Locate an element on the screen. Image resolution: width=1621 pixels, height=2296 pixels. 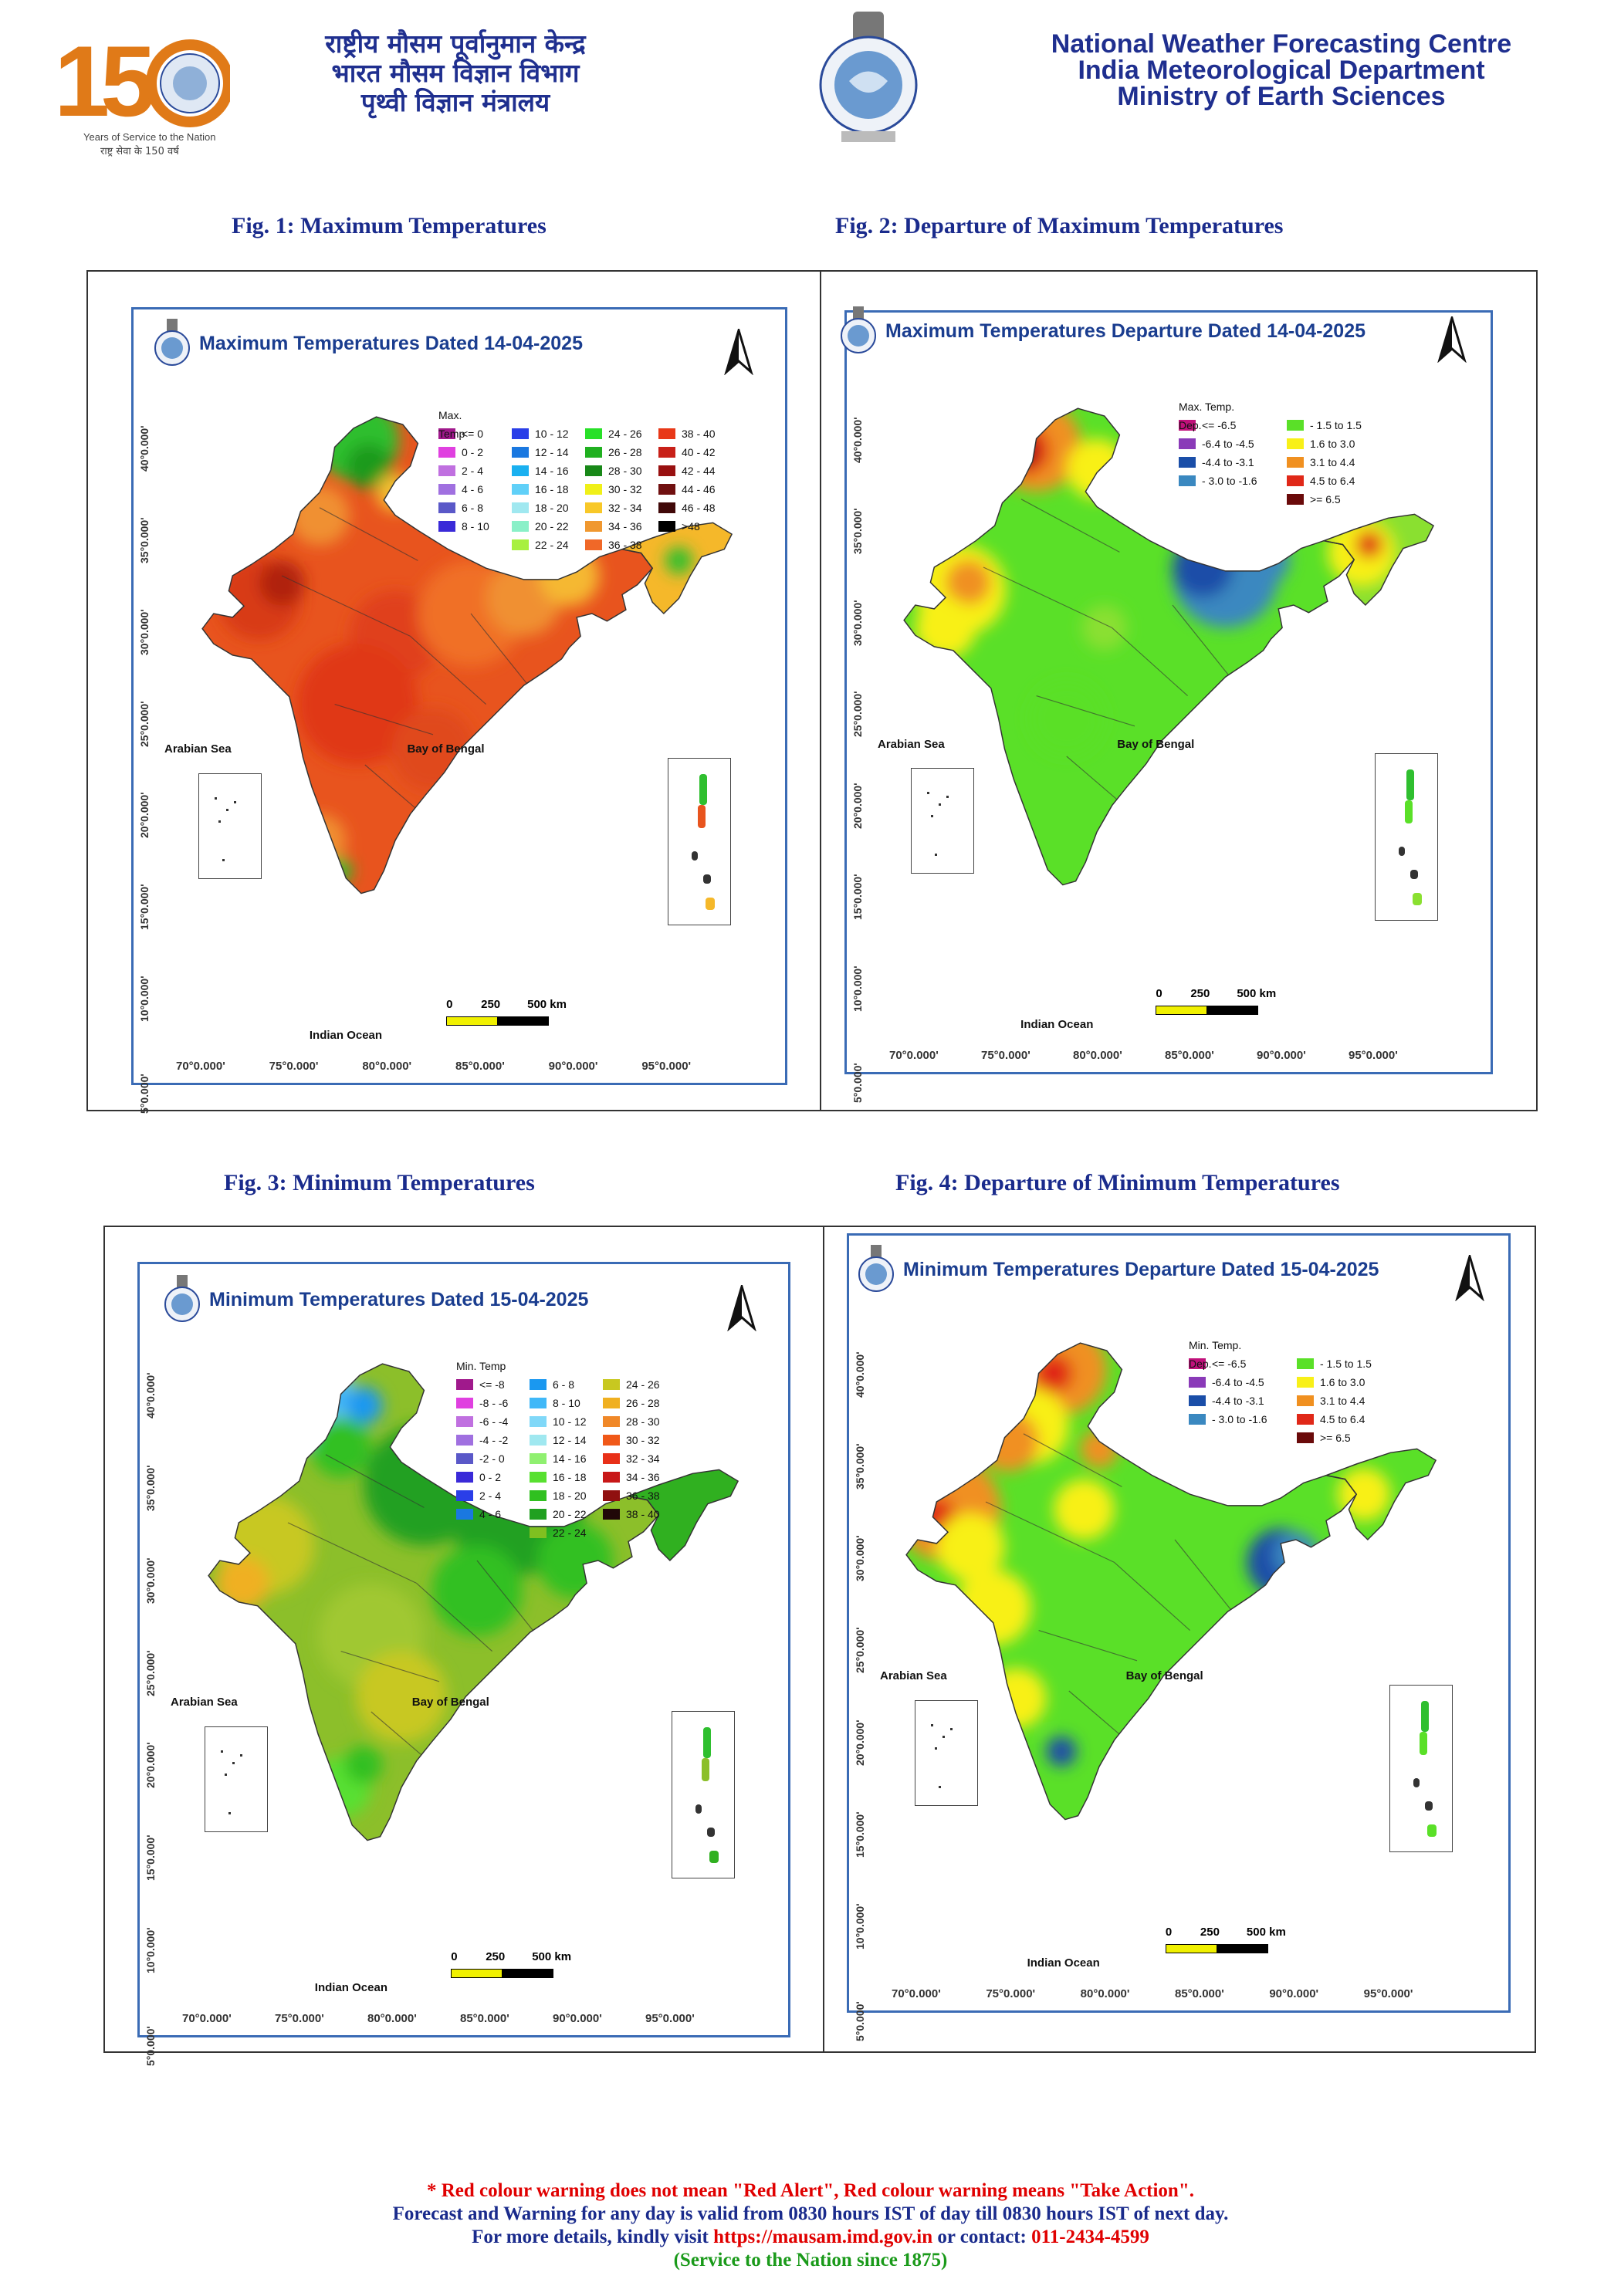
footer-website-link: https://mausam.imd.gov.in is located at coordinates (823, 2237).